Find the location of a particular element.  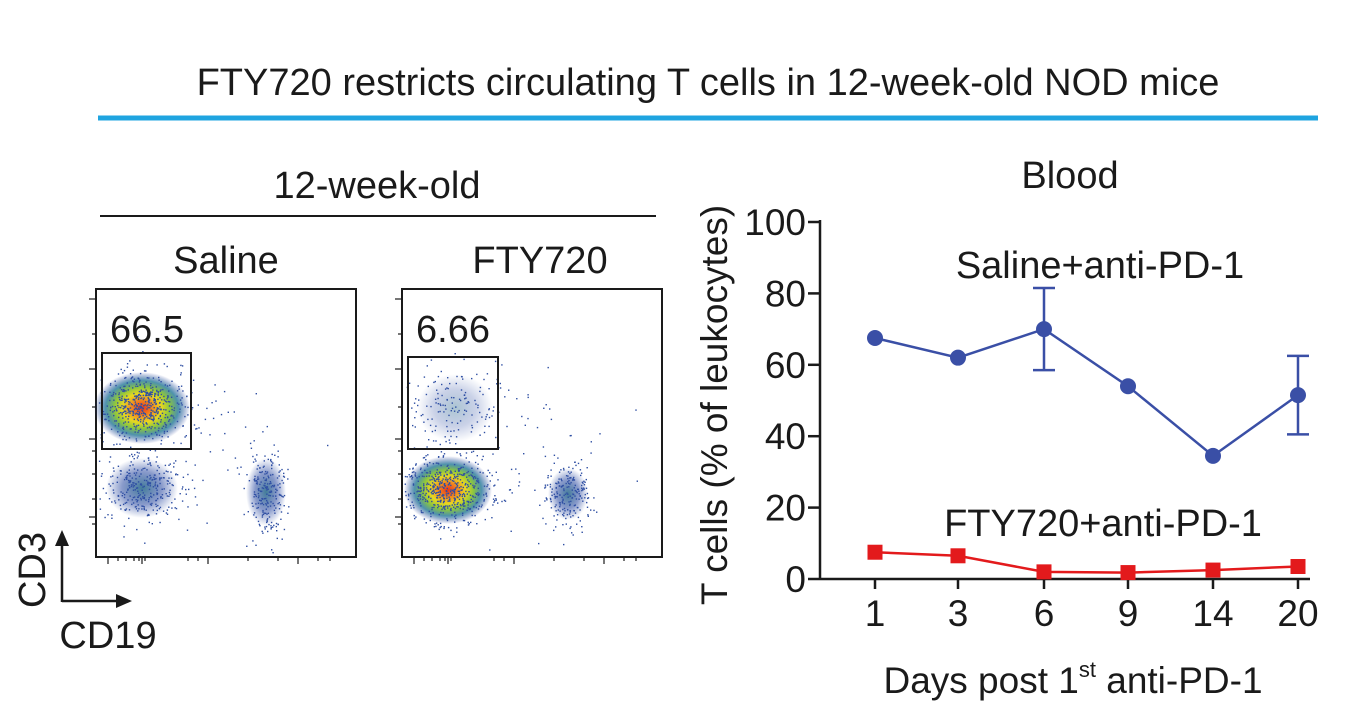

flow-plot-fty720: FTY720 6.66 is located at coordinates (532, 399).